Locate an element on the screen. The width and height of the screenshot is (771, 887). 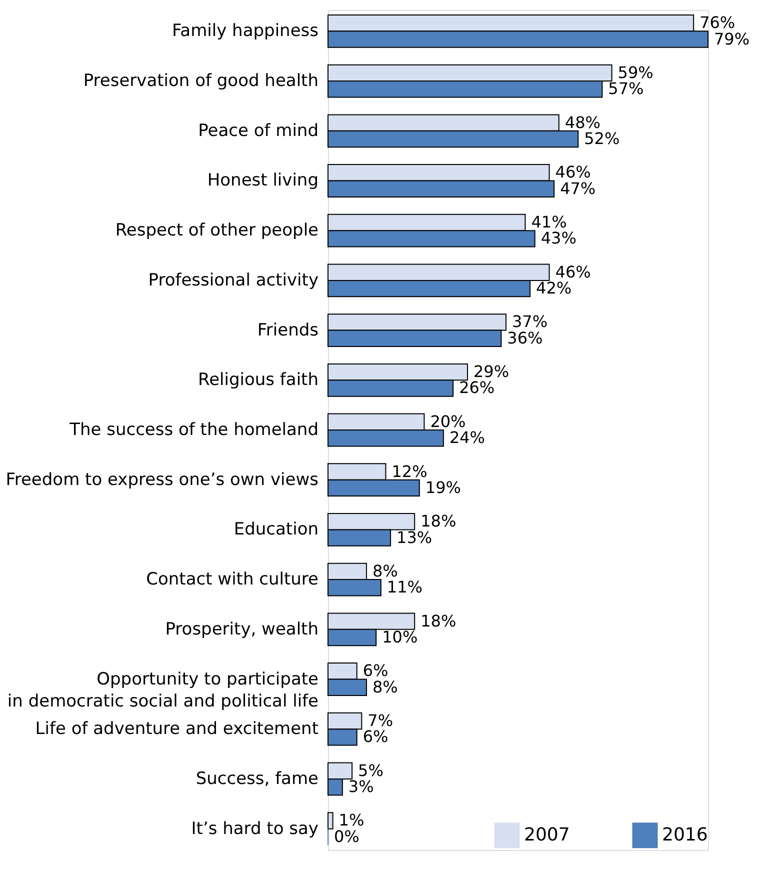
data-label: 59% is located at coordinates (636, 72).